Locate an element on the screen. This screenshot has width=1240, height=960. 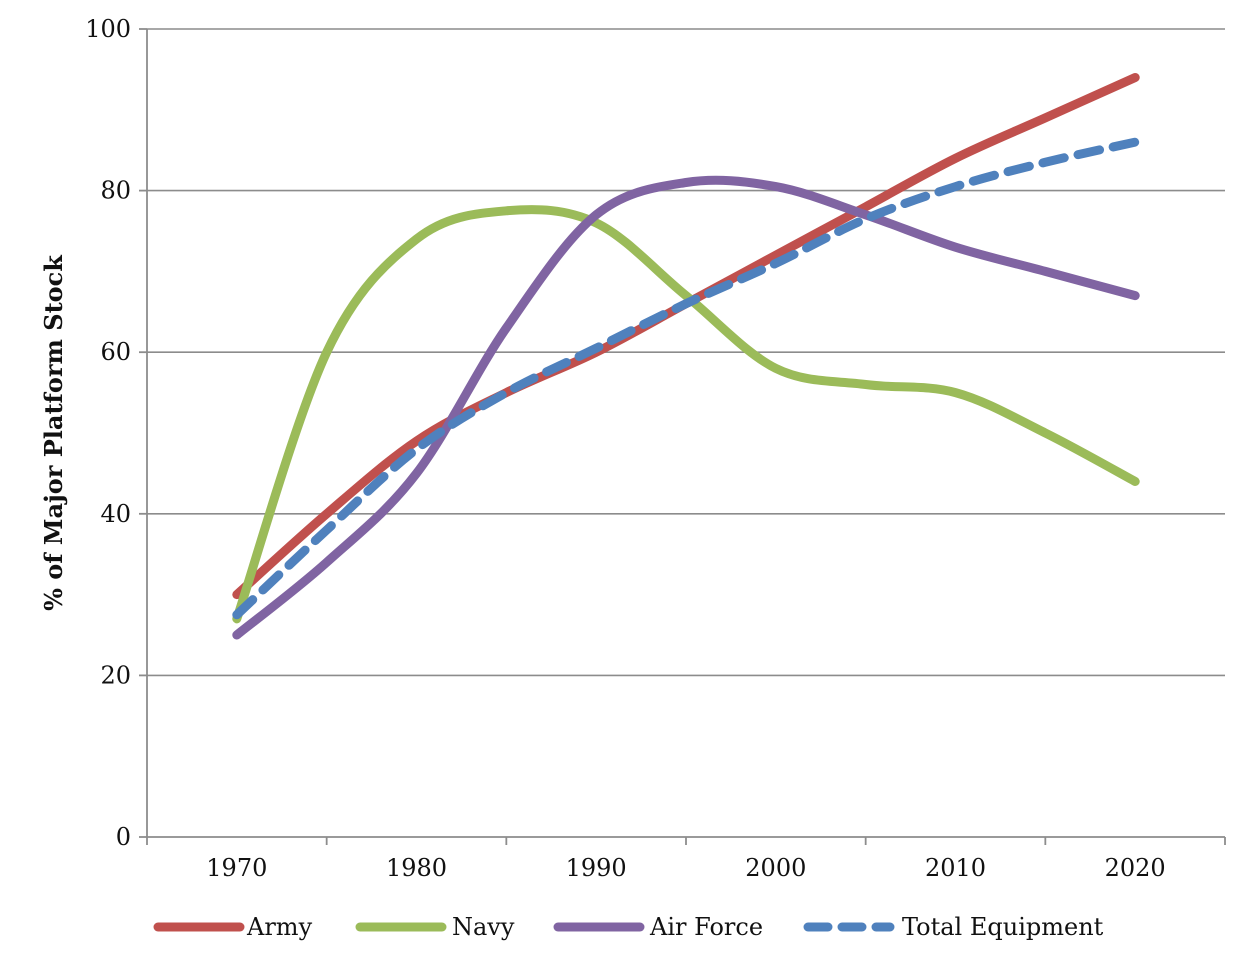
legend-label-air-force: Air Force is located at coordinates (706, 927).